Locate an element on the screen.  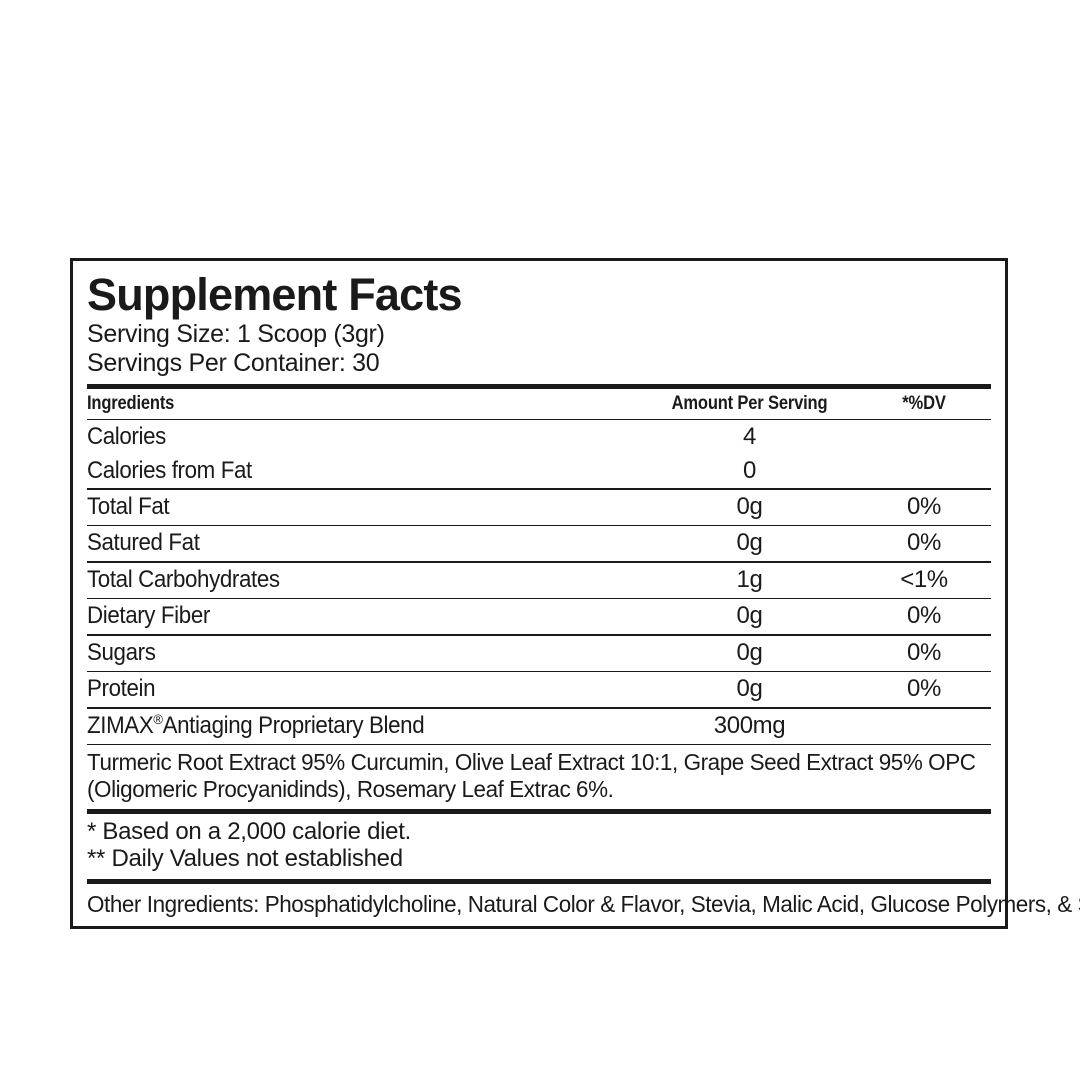
row-amount: 1g is located at coordinates (749, 579).